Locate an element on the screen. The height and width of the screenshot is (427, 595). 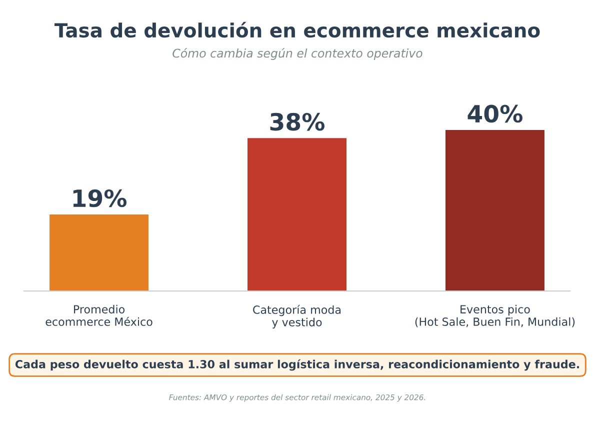
x-tick-label: Categoría moda y vestido is located at coordinates (297, 316).